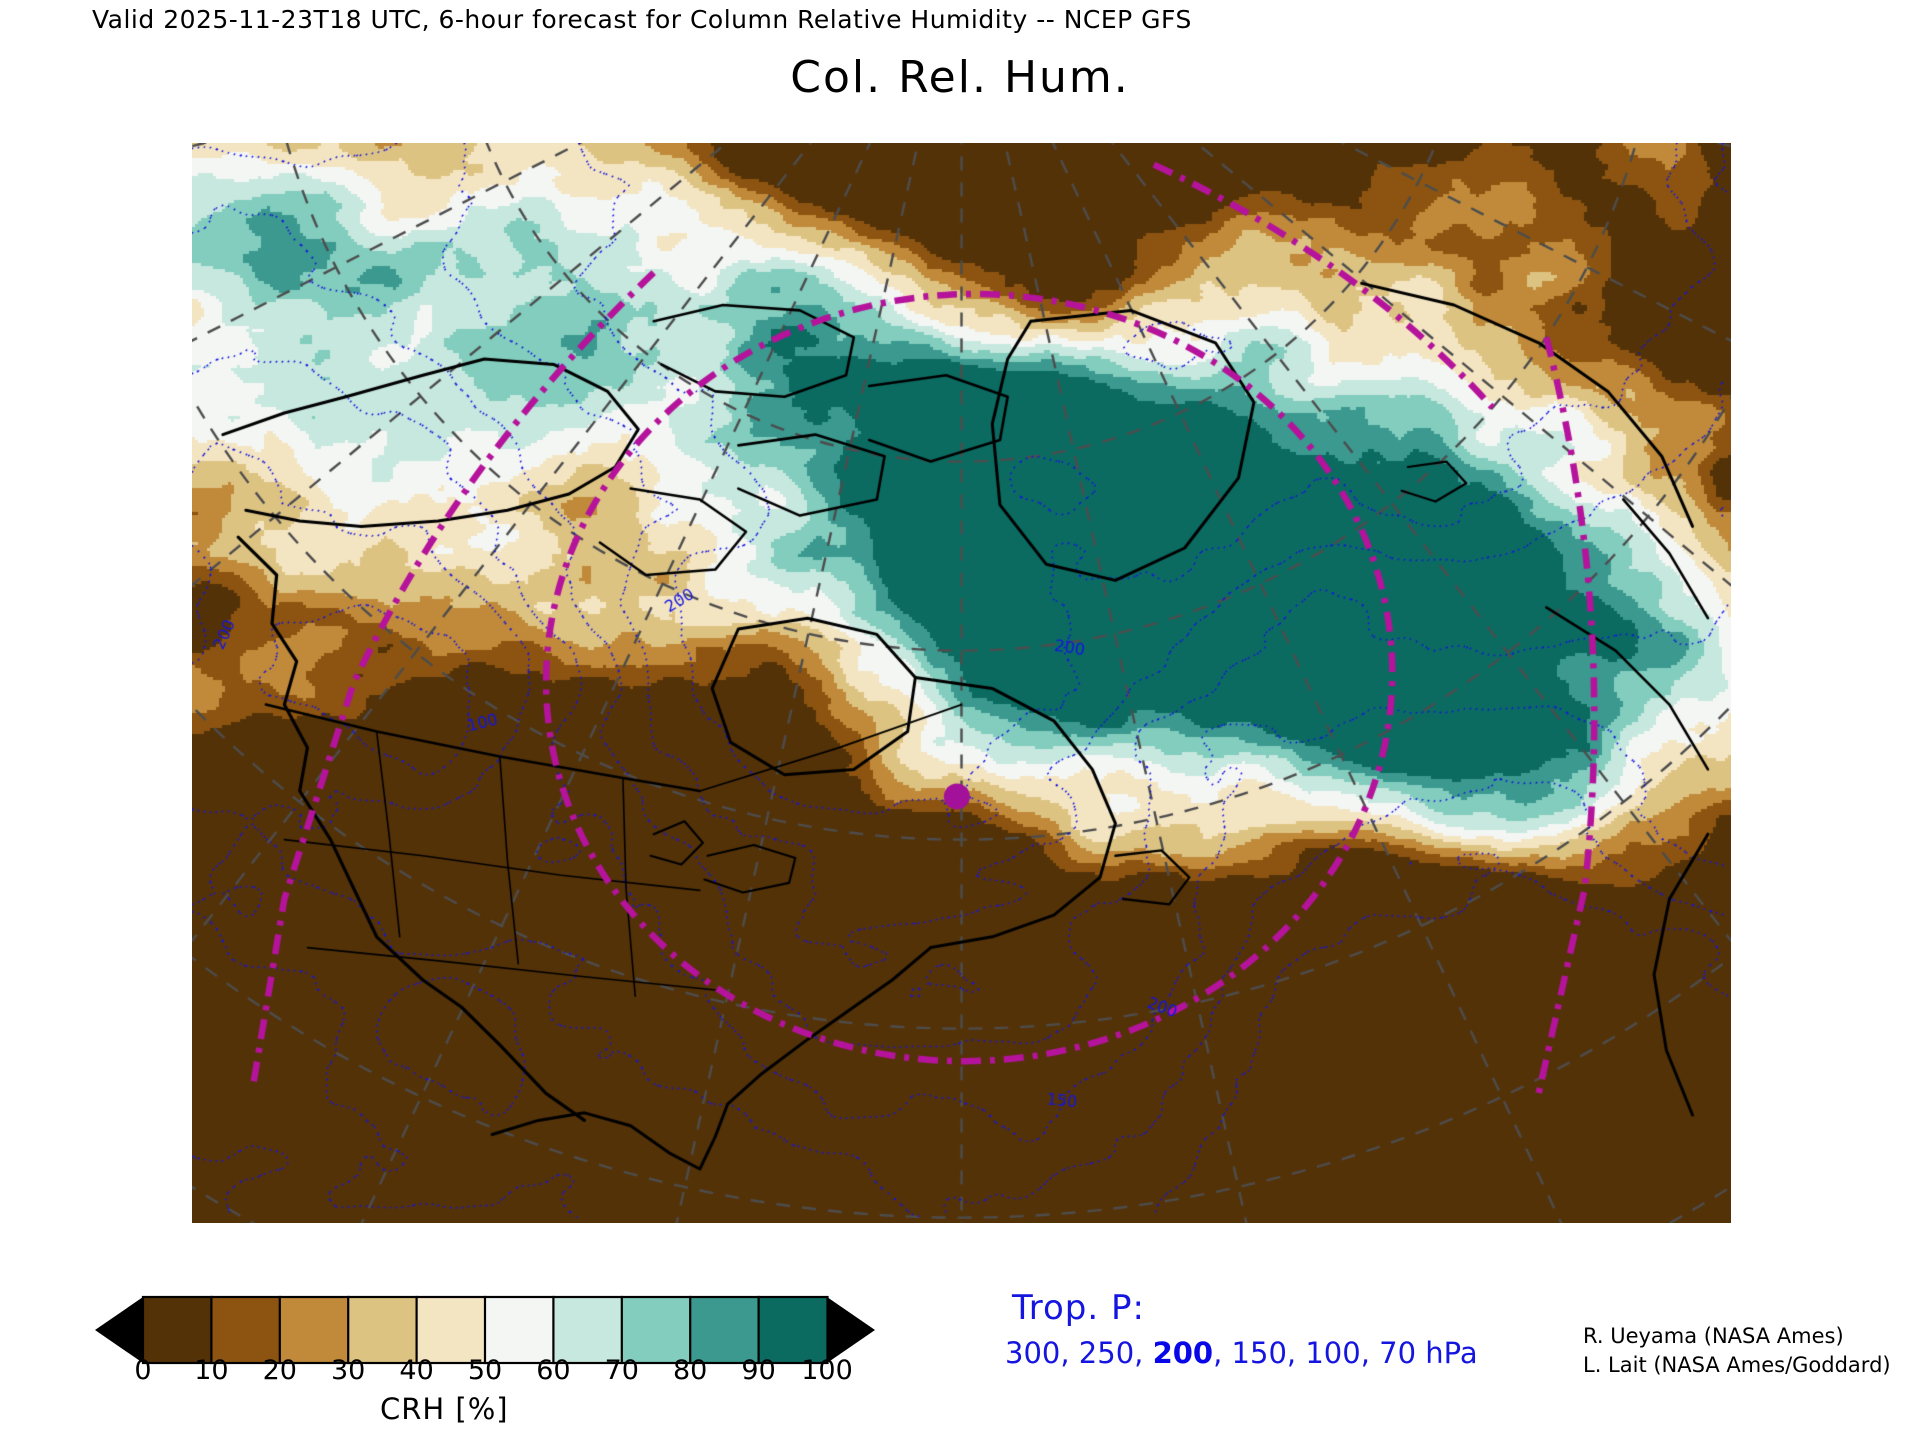 Image resolution: width=1920 pixels, height=1440 pixels. Describe the element at coordinates (1345, 1353) in the screenshot. I see `trop-levels-suffix: , 150, 100, 70 hPa` at that location.